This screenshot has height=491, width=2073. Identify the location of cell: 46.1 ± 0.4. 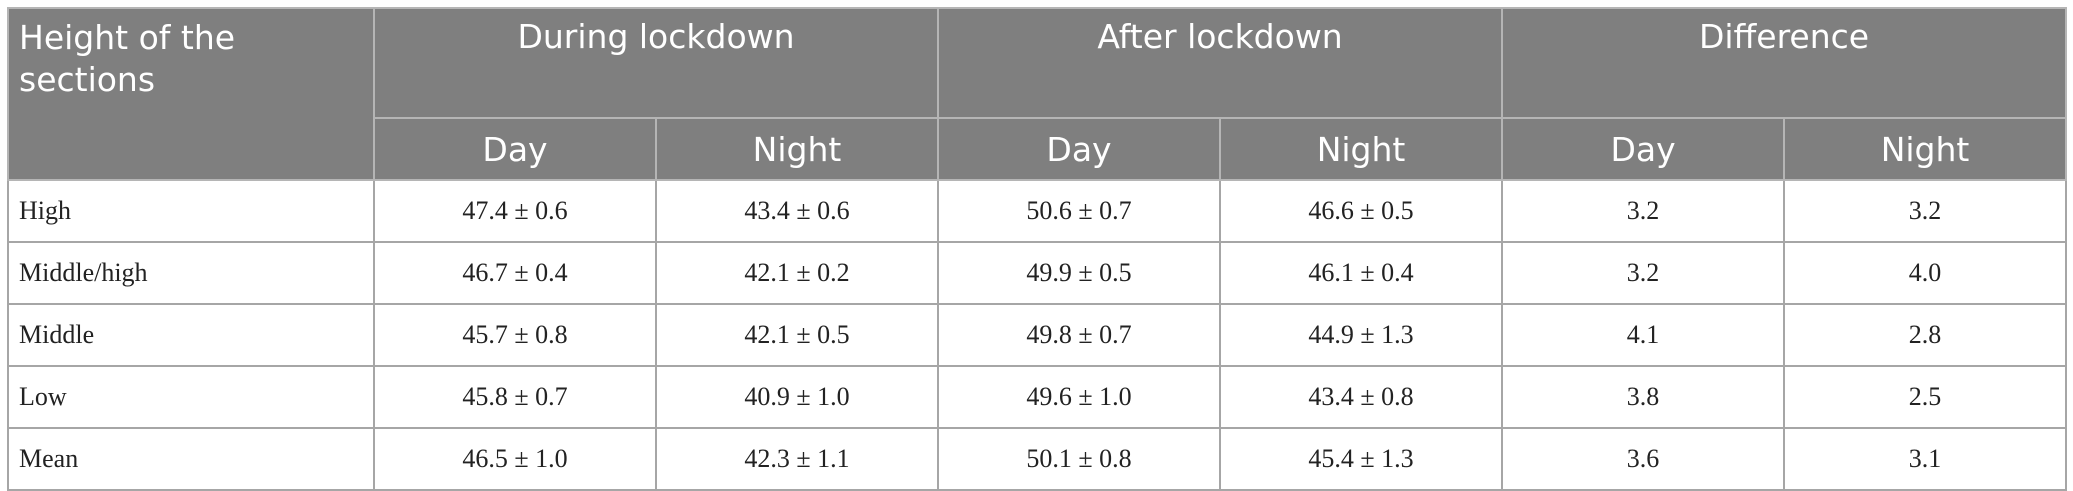
(1361, 273).